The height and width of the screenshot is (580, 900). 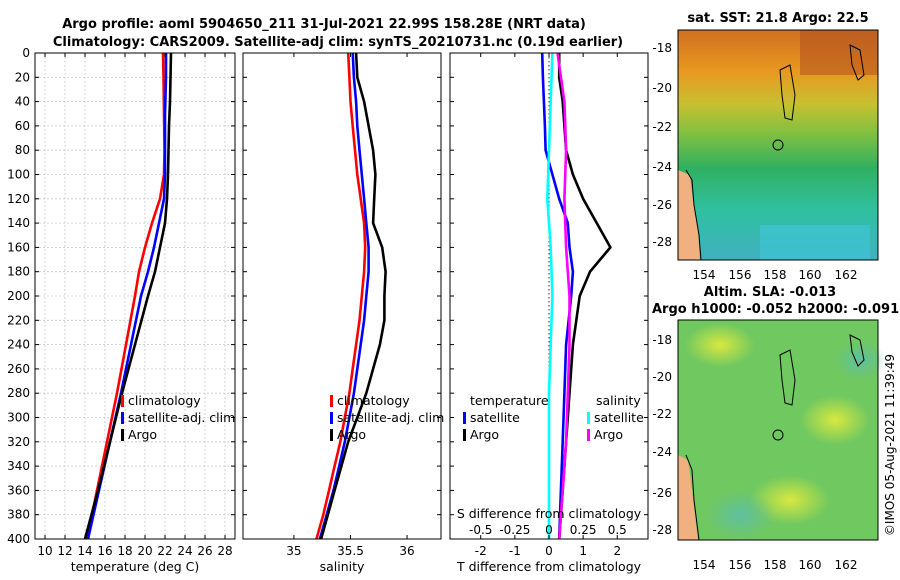 I want to click on difference-top-xtick-label: 0, so click(x=549, y=530).